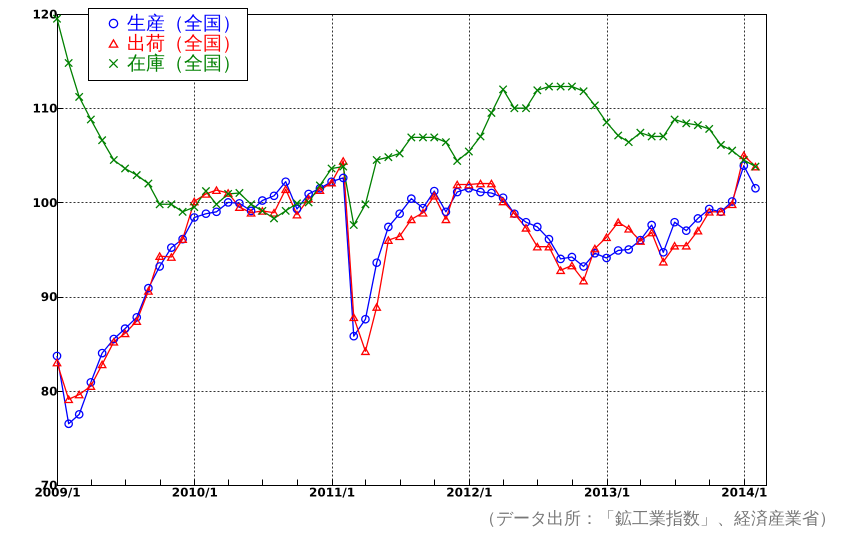 This screenshot has height=534, width=844. I want to click on x-tick-label: 2012/1, so click(469, 493).